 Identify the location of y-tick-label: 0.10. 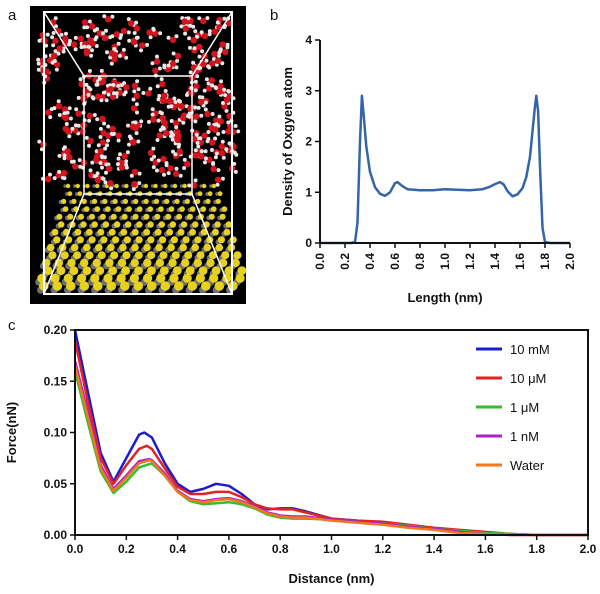
(56, 433).